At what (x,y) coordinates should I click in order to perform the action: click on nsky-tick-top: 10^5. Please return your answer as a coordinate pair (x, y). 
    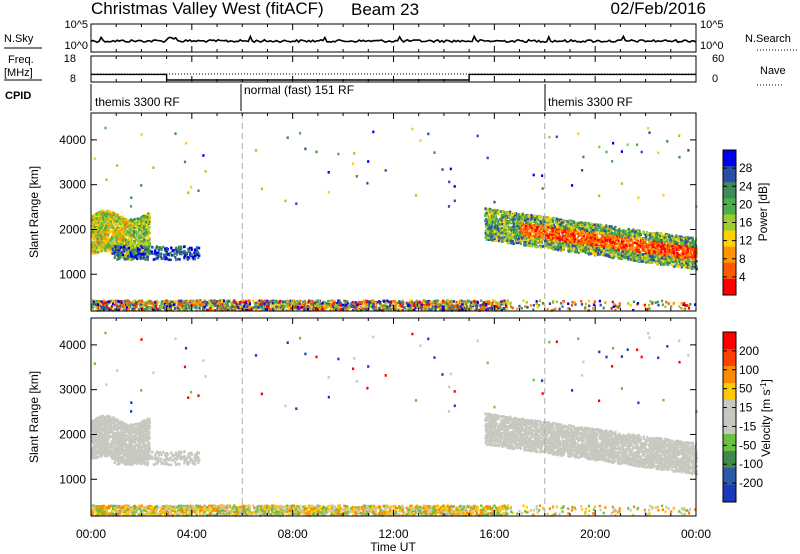
    Looking at the image, I should click on (76, 25).